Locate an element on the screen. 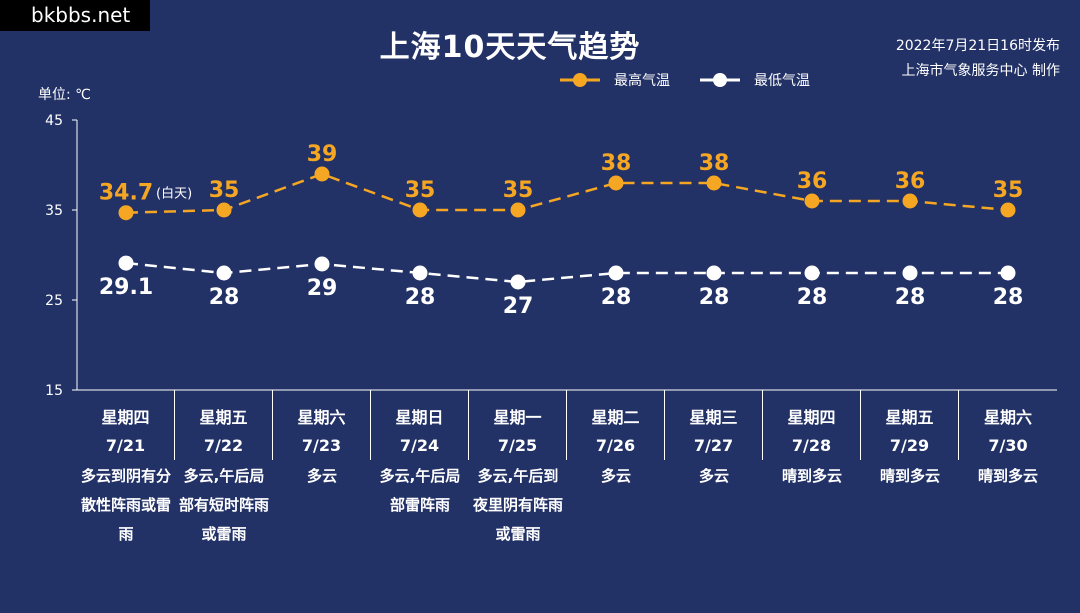  high-temp-line is located at coordinates (567, 193).